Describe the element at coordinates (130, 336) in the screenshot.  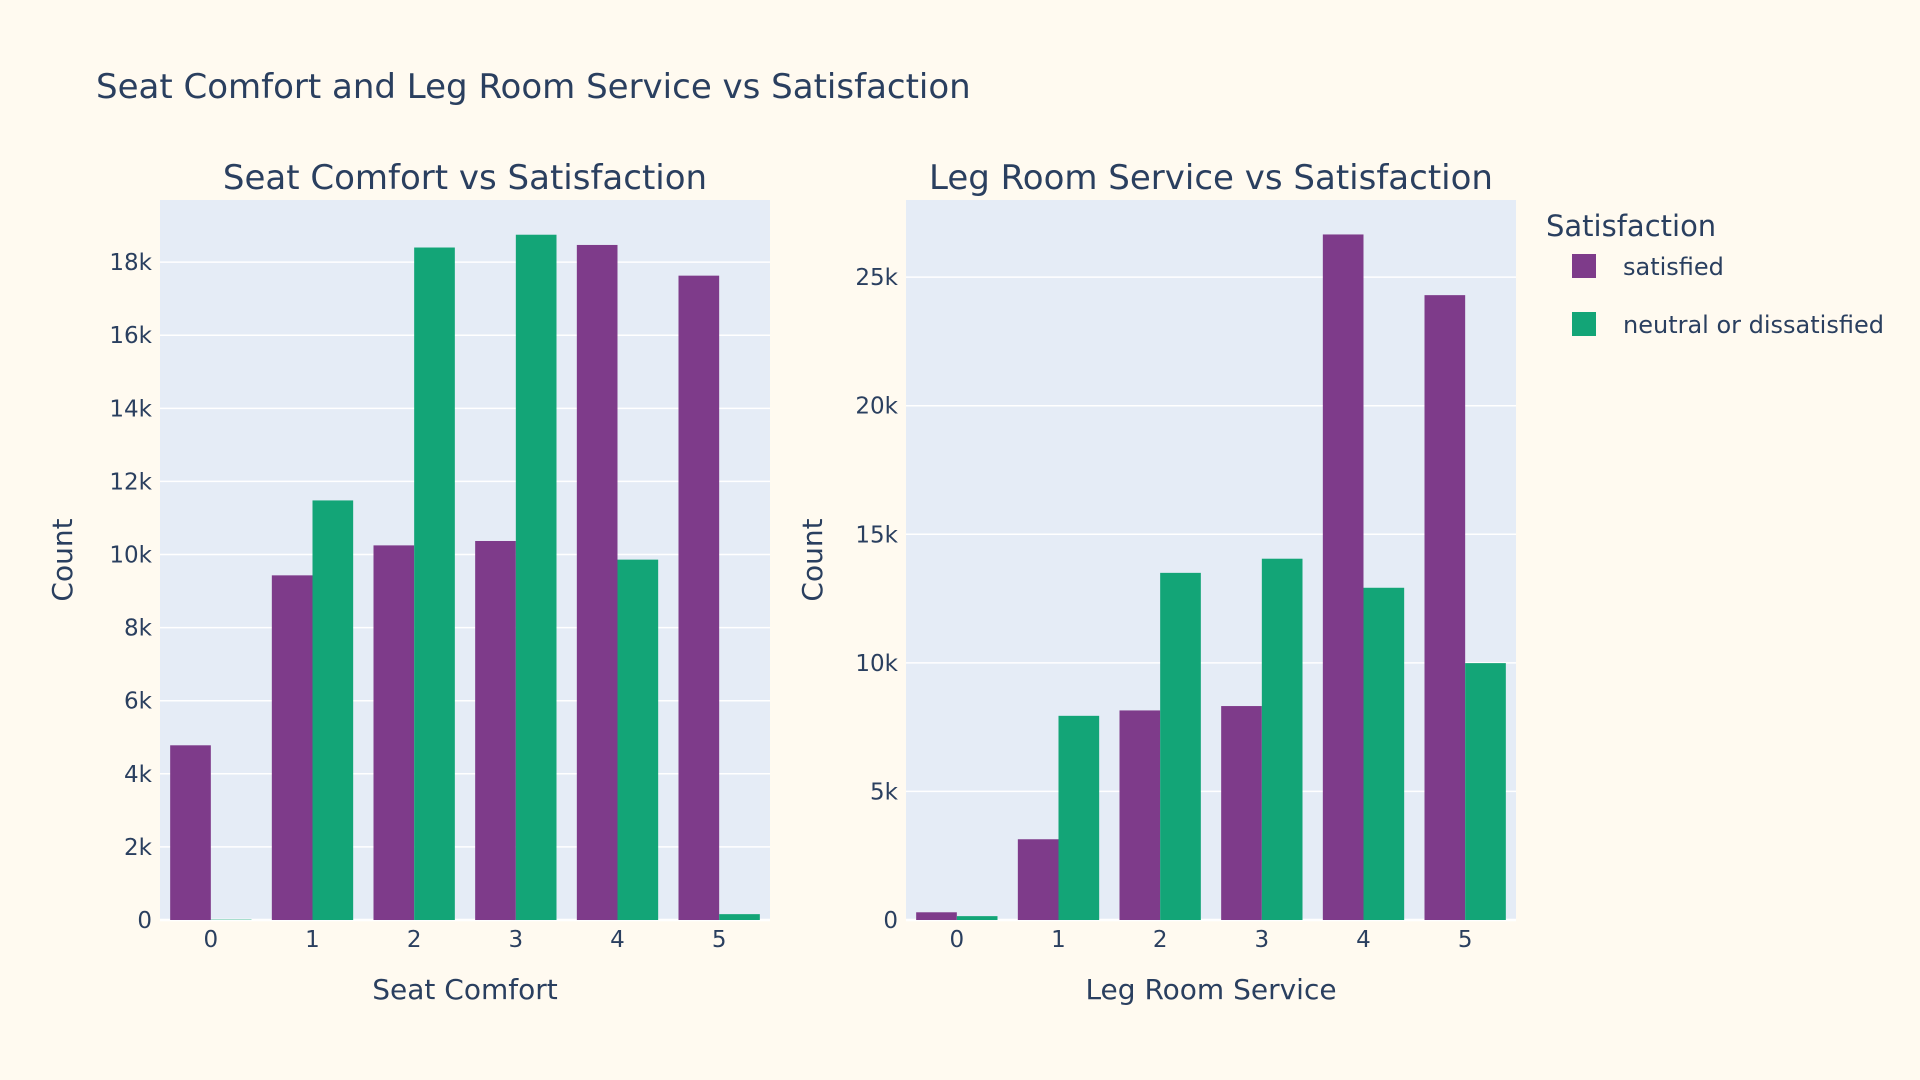
I see `y-tick-label: 16k` at that location.